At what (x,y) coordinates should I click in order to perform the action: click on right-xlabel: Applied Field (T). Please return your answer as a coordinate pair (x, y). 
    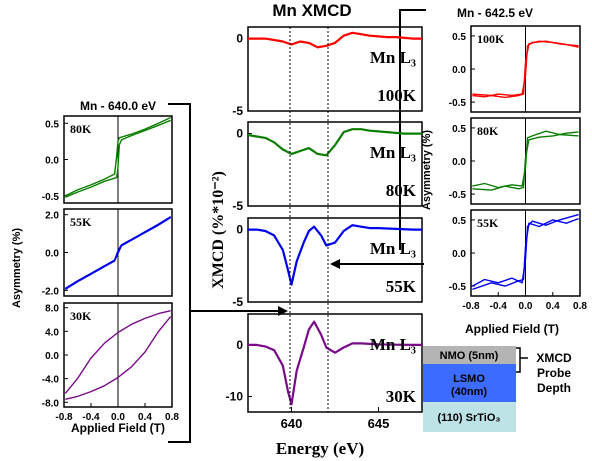
    Looking at the image, I should click on (512, 329).